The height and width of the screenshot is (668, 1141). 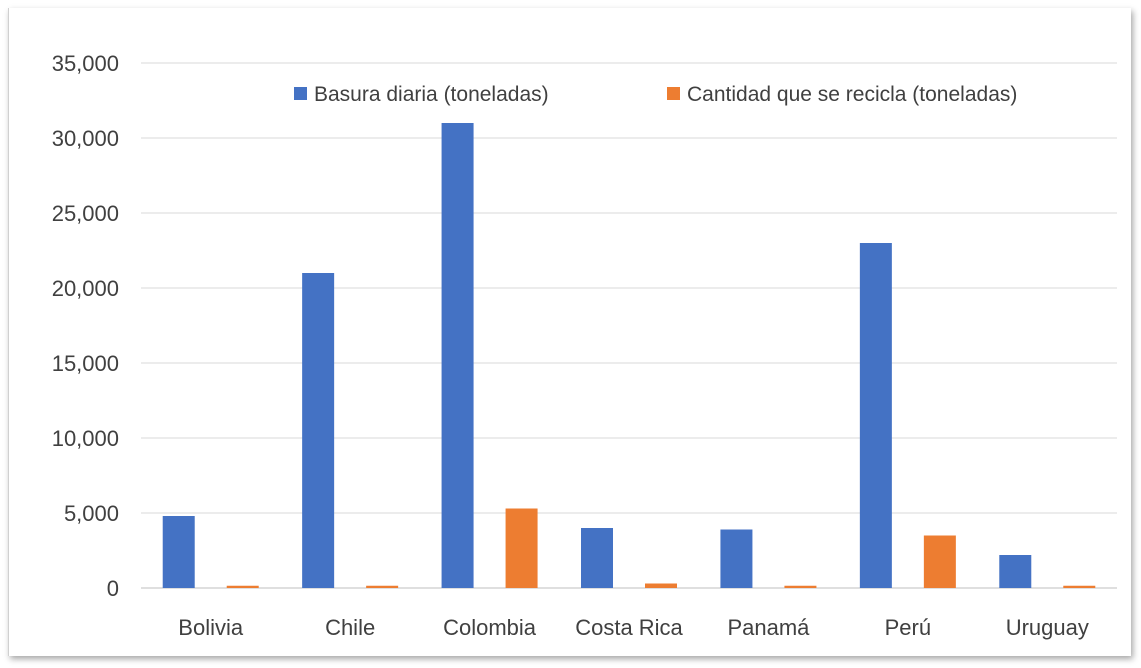 I want to click on y-tick-label: 10,000, so click(x=85, y=438).